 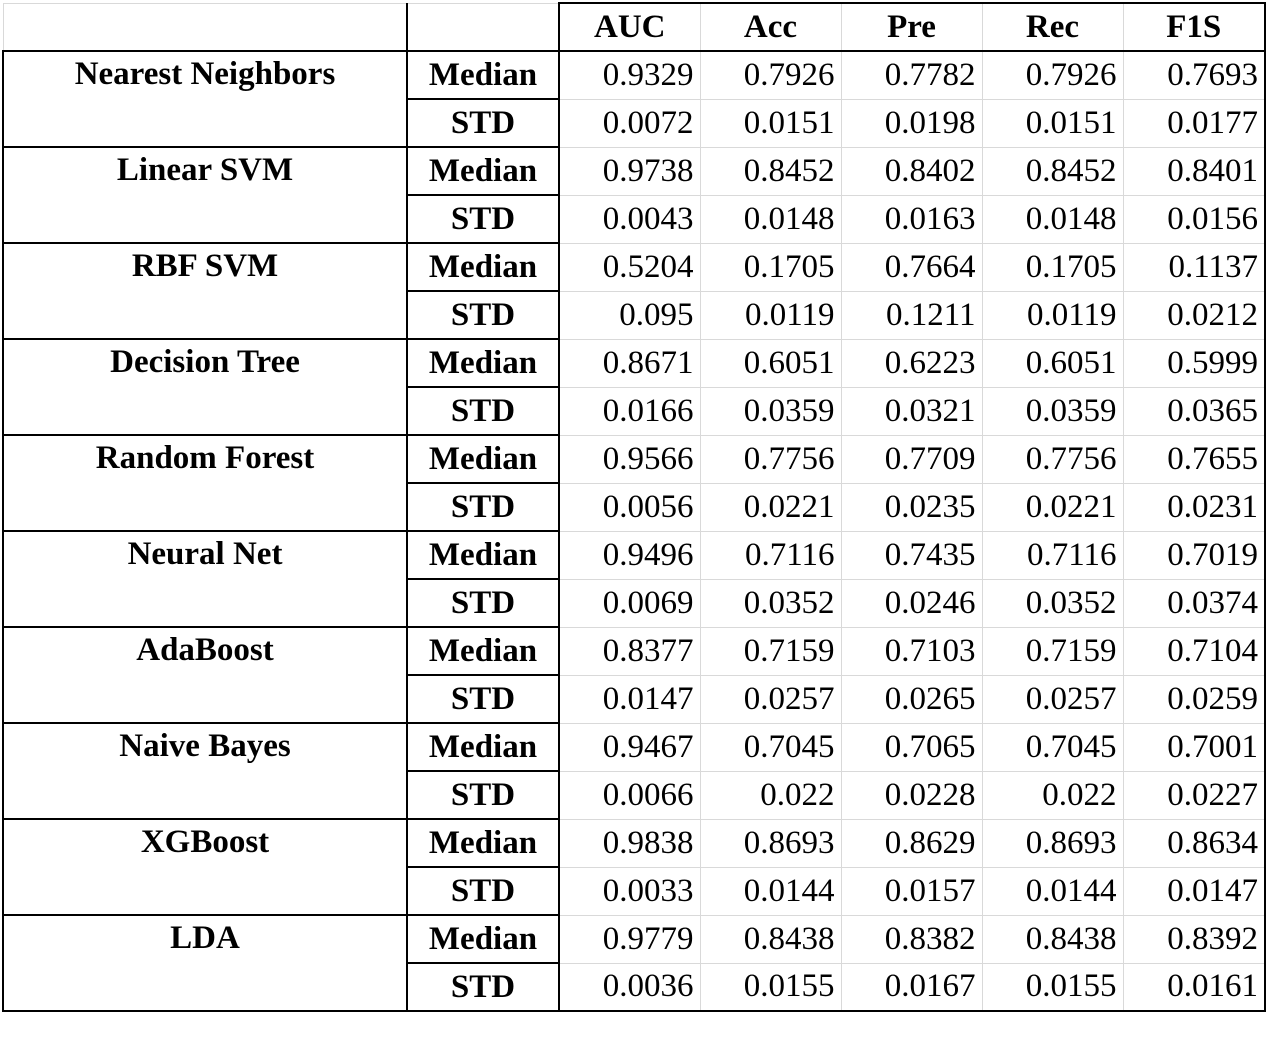 What do you see at coordinates (911, 315) in the screenshot?
I see `std-value-cell: 0.1211` at bounding box center [911, 315].